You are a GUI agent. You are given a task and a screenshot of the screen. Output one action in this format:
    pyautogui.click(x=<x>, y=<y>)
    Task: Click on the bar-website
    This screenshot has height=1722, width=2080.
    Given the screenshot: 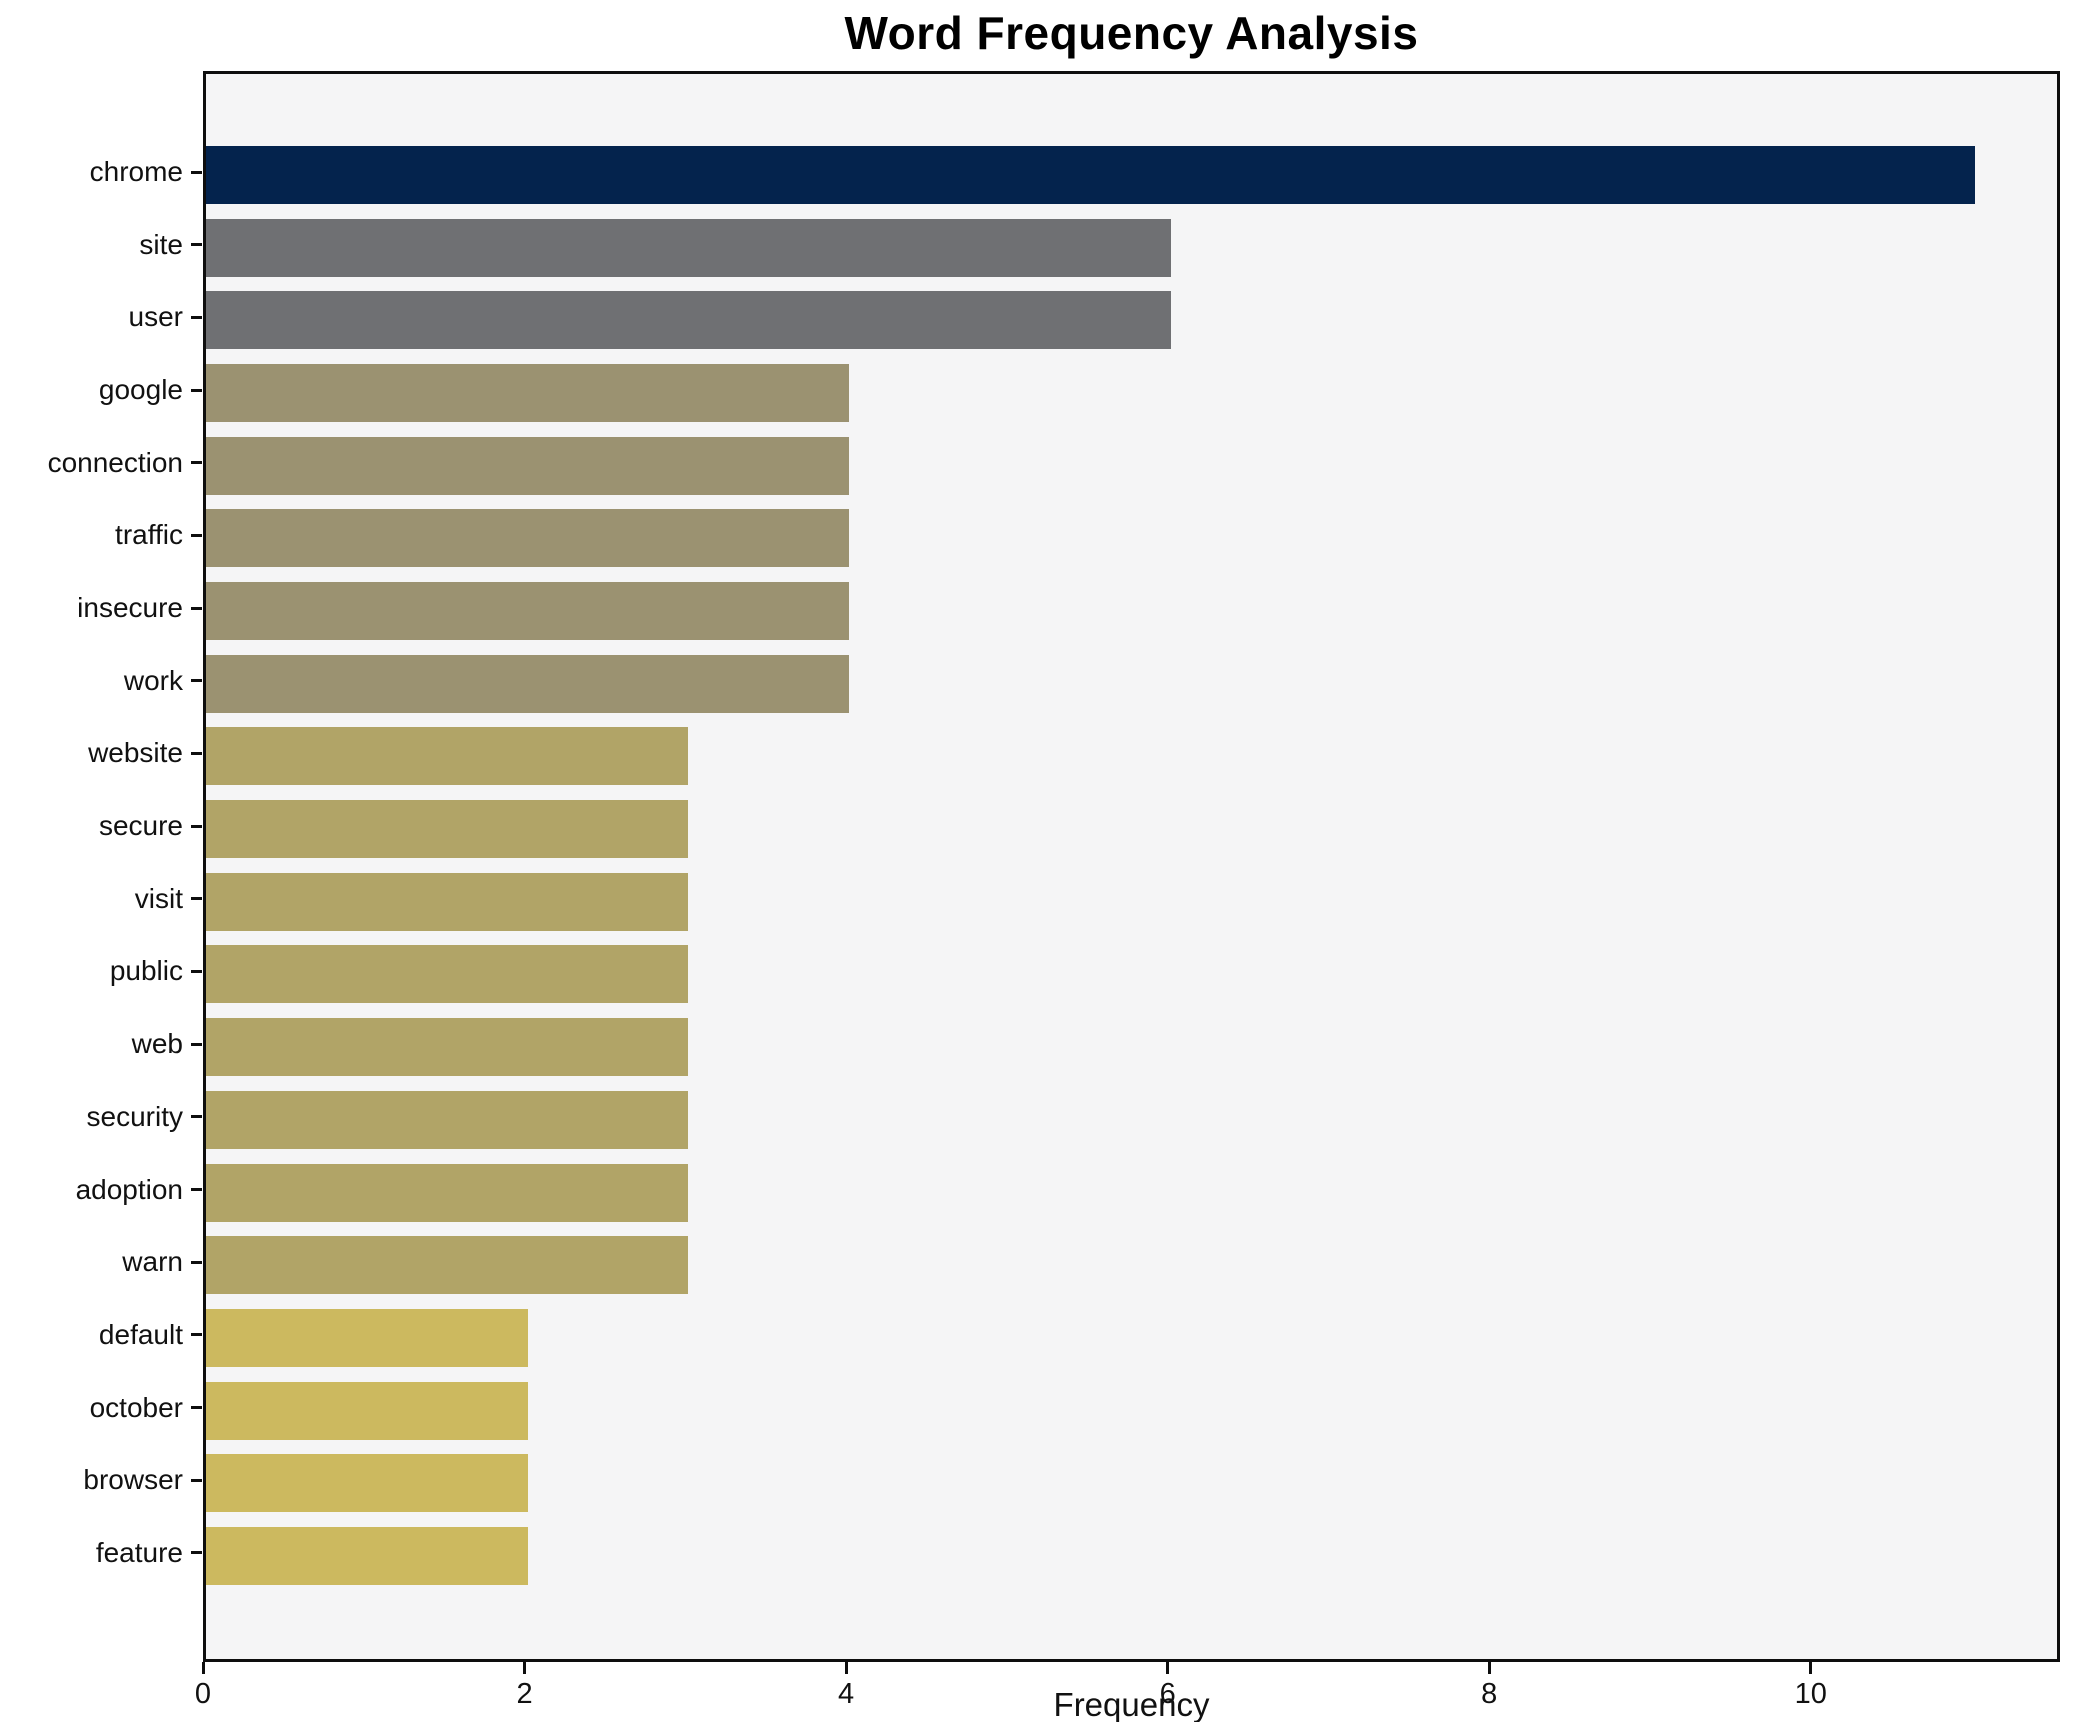 What is the action you would take?
    pyautogui.click(x=447, y=756)
    